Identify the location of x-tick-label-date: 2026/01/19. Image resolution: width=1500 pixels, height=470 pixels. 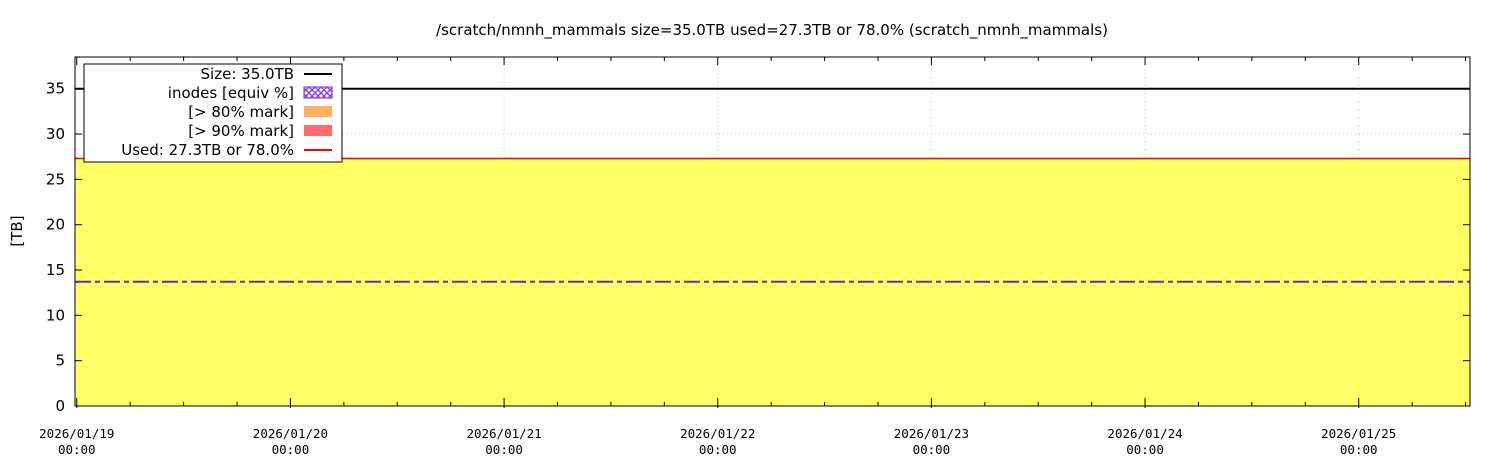
(76, 433).